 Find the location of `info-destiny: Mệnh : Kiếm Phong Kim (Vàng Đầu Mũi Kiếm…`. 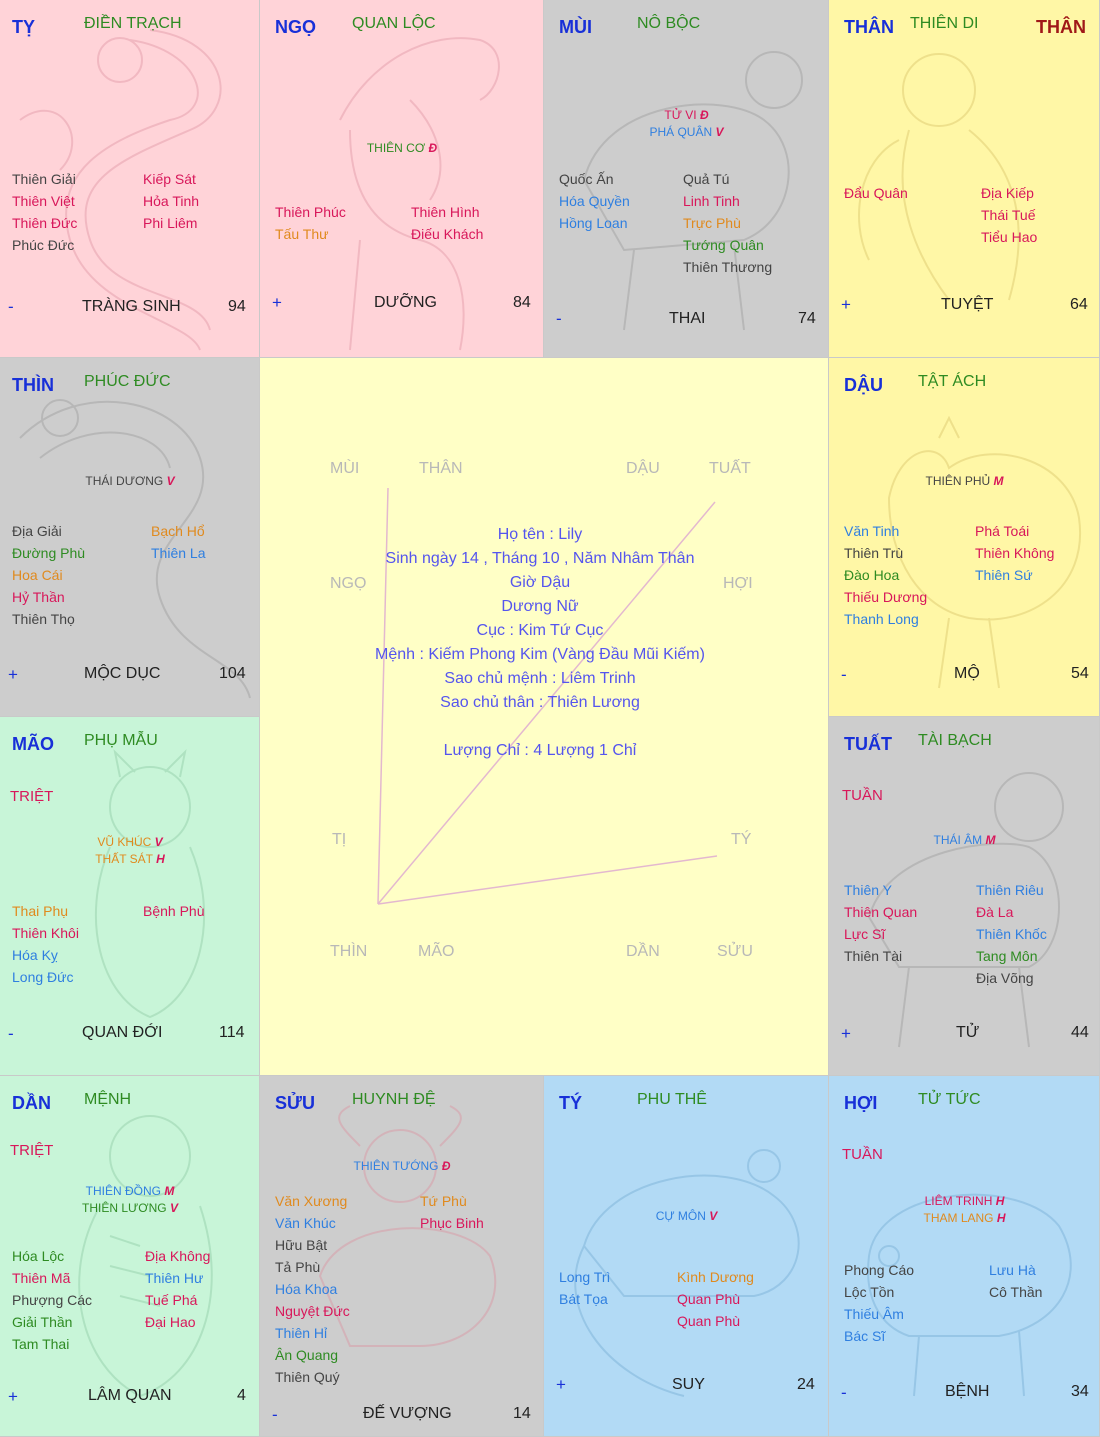

info-destiny: Mệnh : Kiếm Phong Kim (Vàng Đầu Mũi Kiếm… is located at coordinates (540, 654).